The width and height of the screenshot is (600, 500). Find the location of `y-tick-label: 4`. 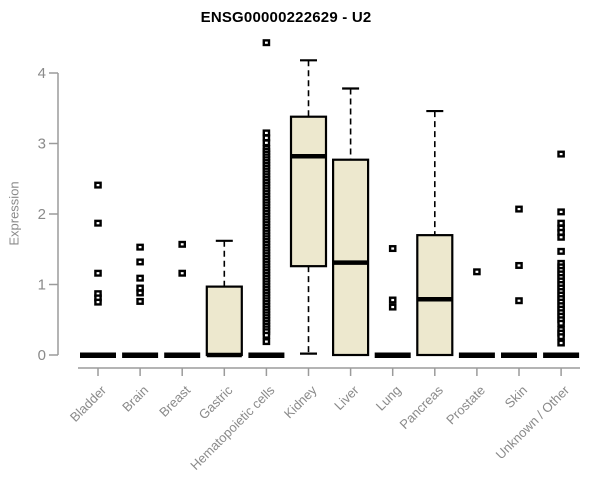

y-tick-label: 4 is located at coordinates (42, 73).